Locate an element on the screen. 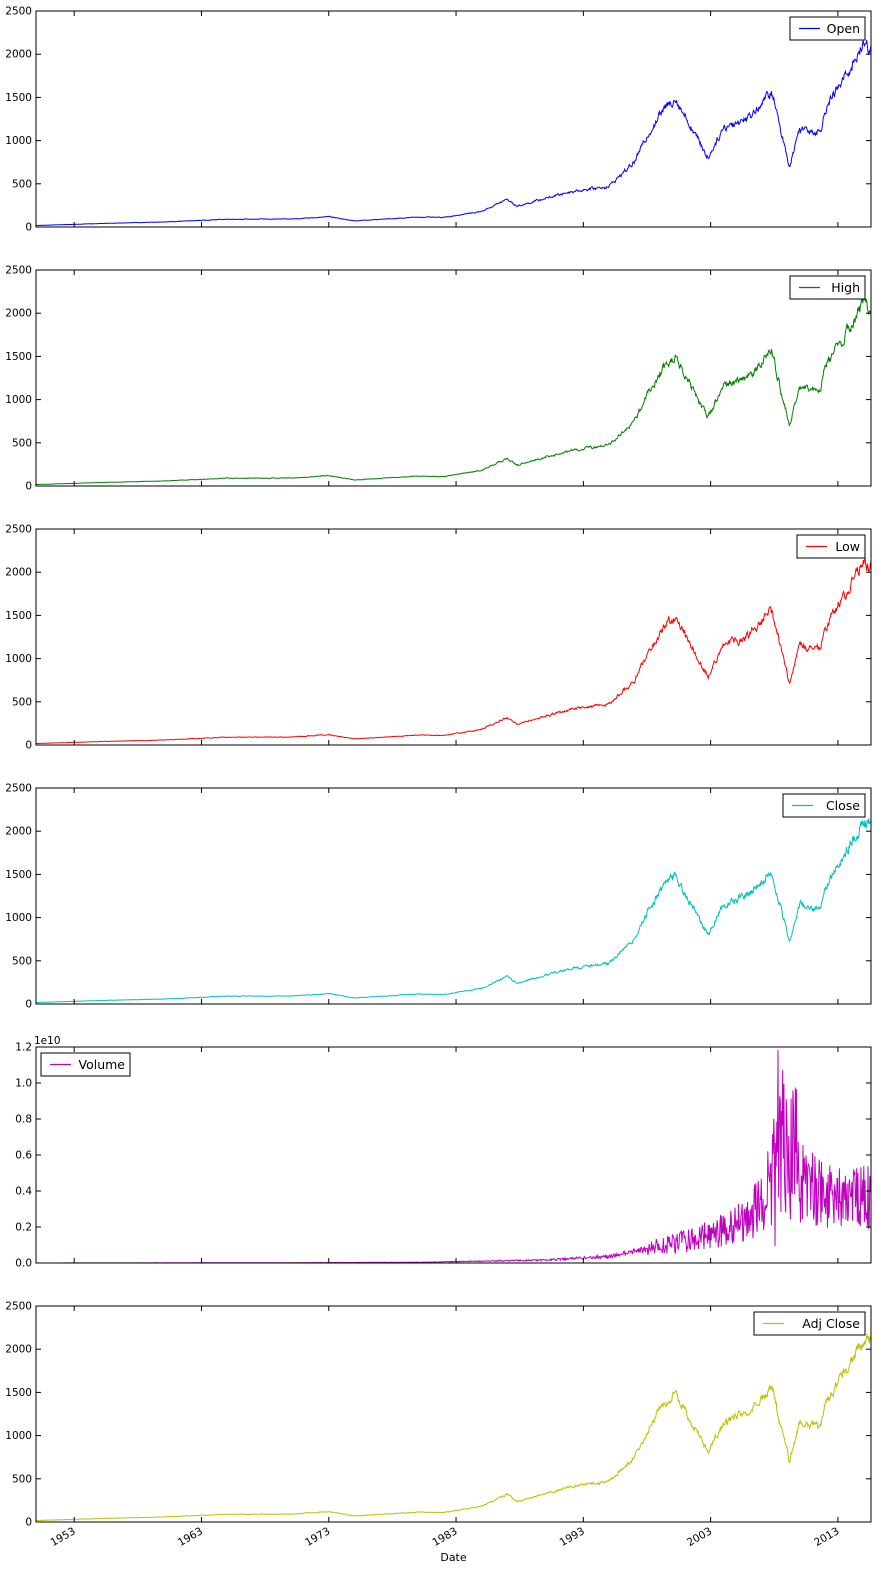  y-offset-text: 1e10 is located at coordinates (47, 1041).